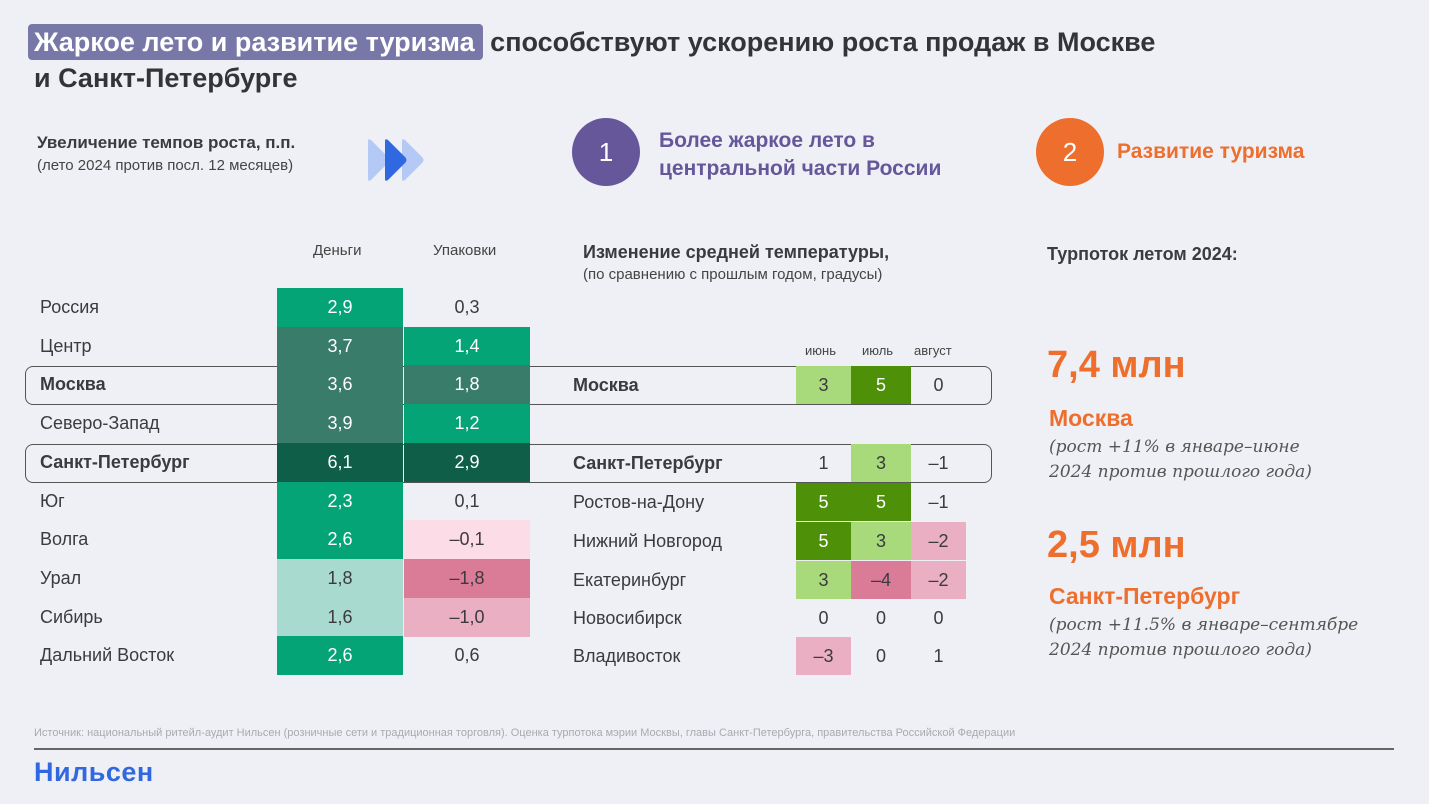 Image resolution: width=1429 pixels, height=804 pixels. What do you see at coordinates (100, 423) in the screenshot?
I see `growth-row-label: Северо-Запад` at bounding box center [100, 423].